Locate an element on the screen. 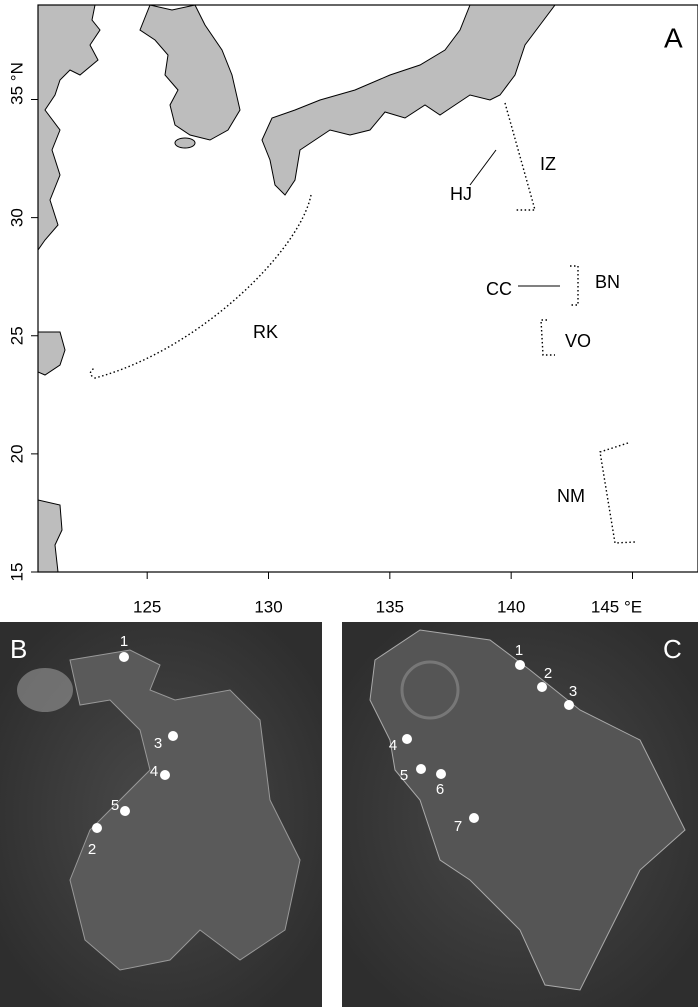  site-label: 6 is located at coordinates (440, 789).